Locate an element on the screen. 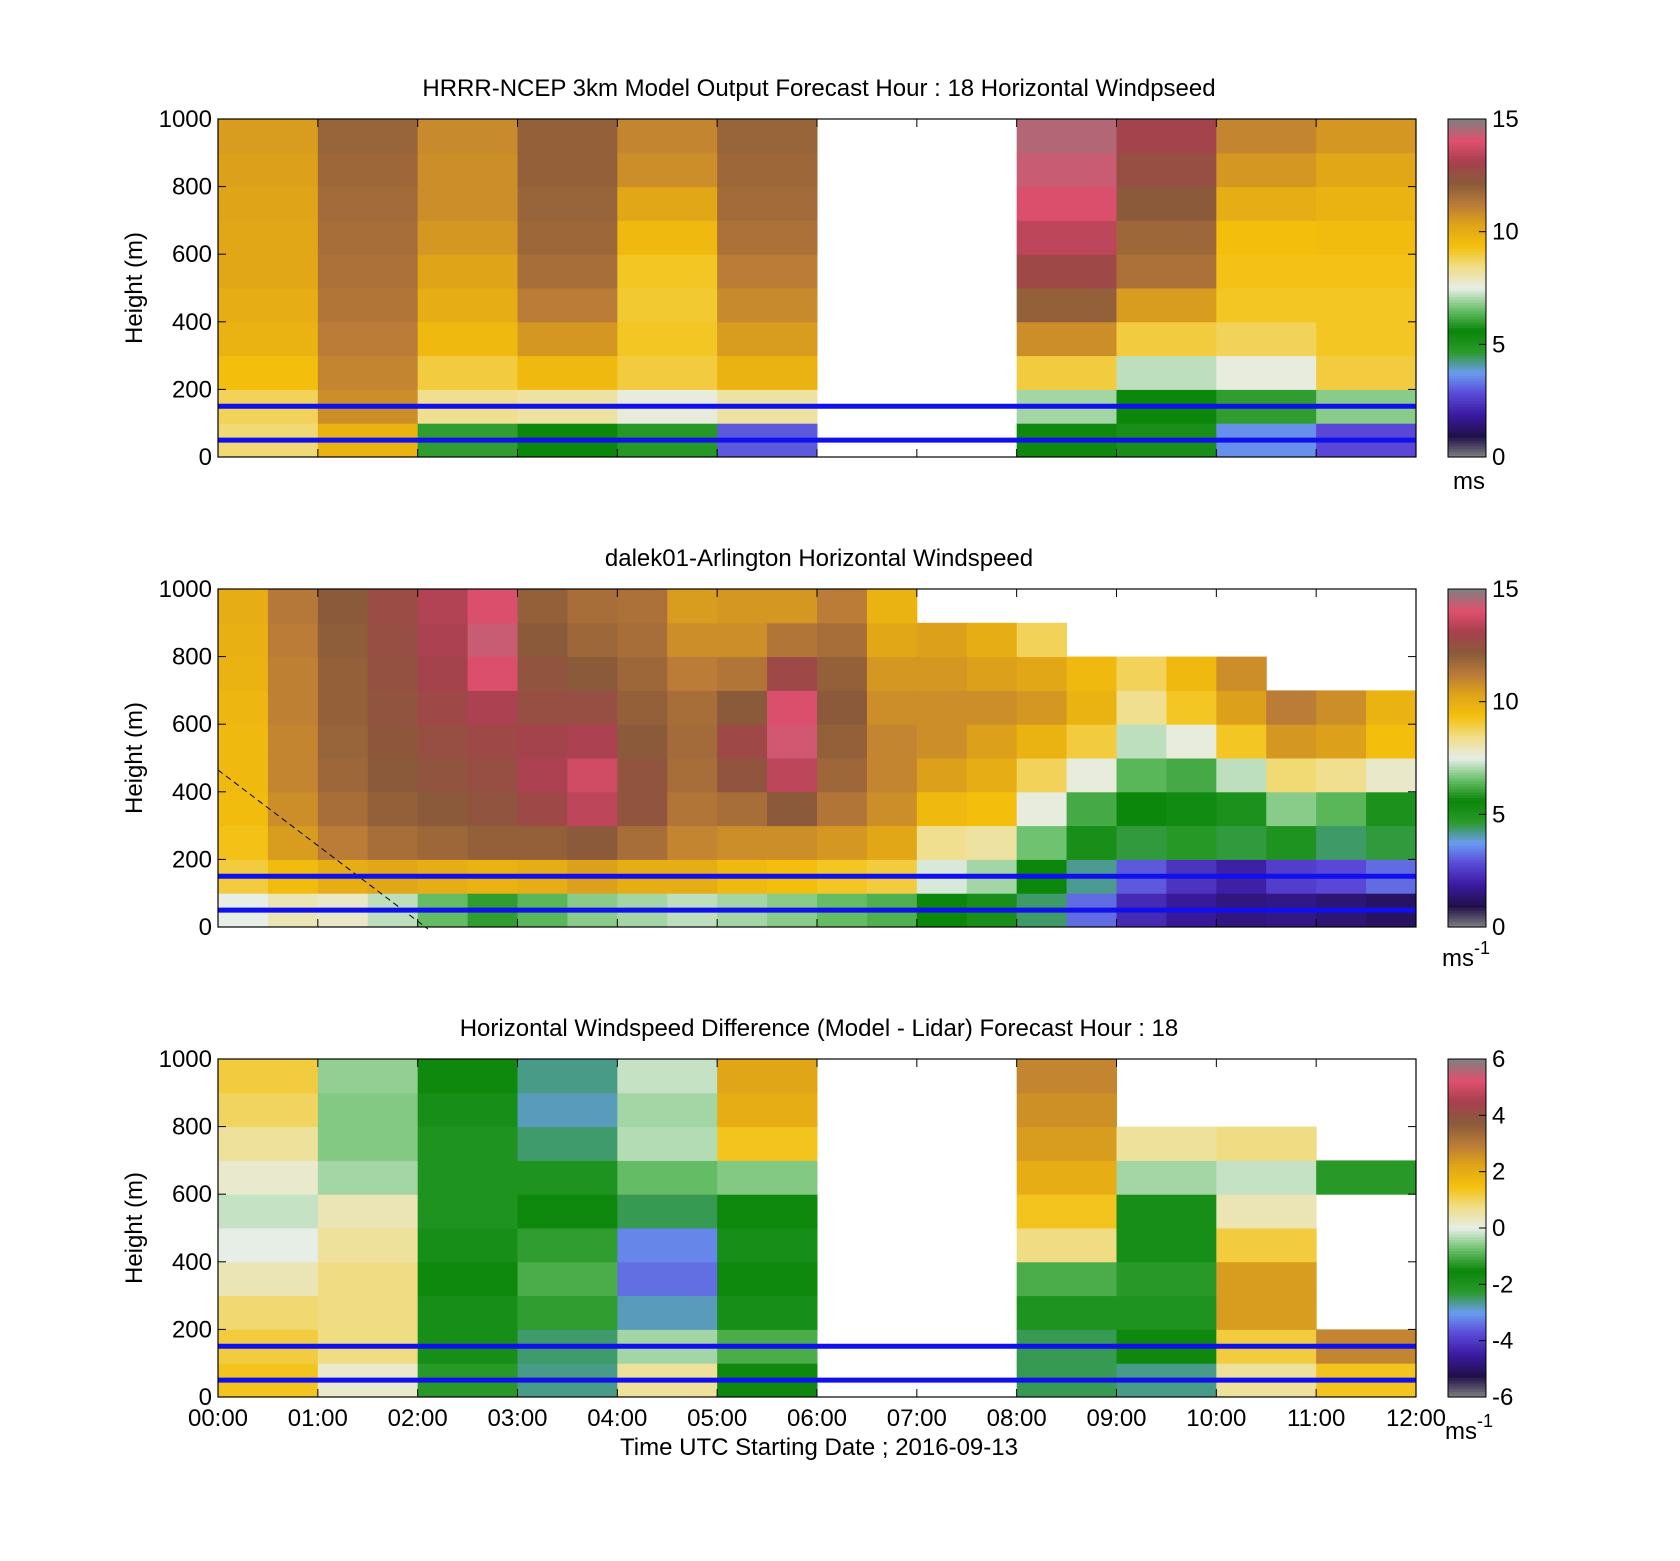 Image resolution: width=1680 pixels, height=1561 pixels. y-axis-label: Height (m) is located at coordinates (134, 1228).